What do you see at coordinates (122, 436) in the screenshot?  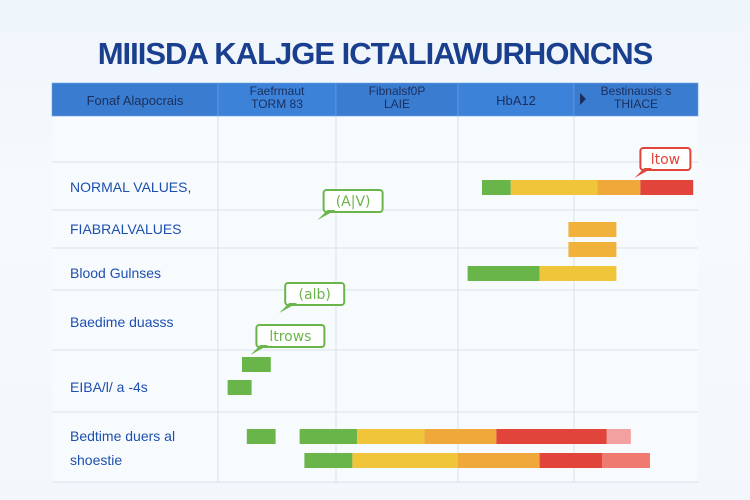 I see `row-label: Bedtime duers al` at bounding box center [122, 436].